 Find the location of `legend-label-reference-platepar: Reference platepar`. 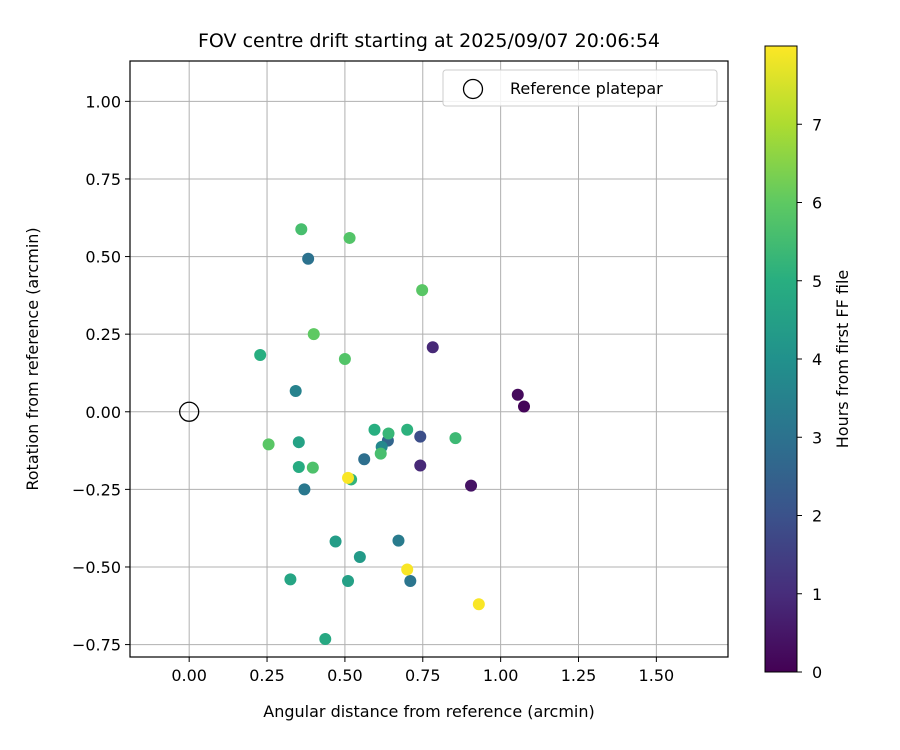

legend-label-reference-platepar: Reference platepar is located at coordinates (586, 88).